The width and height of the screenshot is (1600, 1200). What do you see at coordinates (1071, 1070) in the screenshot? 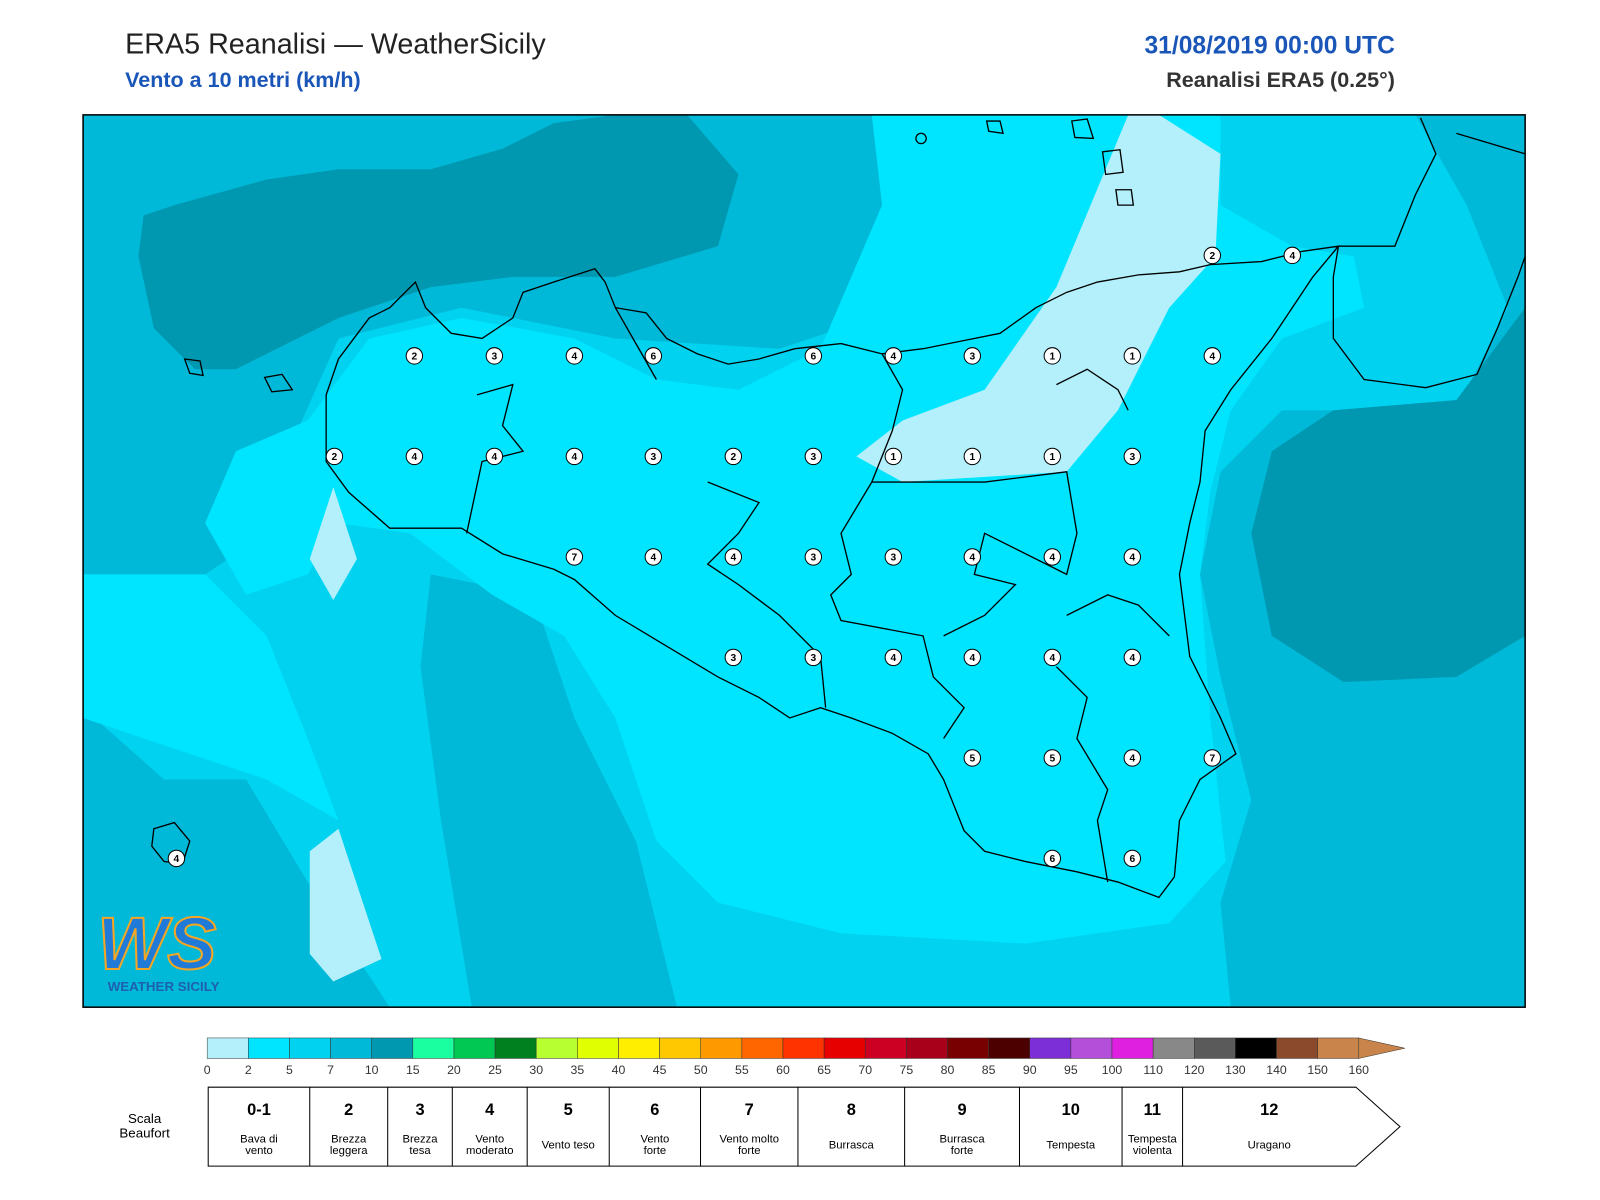
I see `colorbar-tick-label: 95` at bounding box center [1071, 1070].